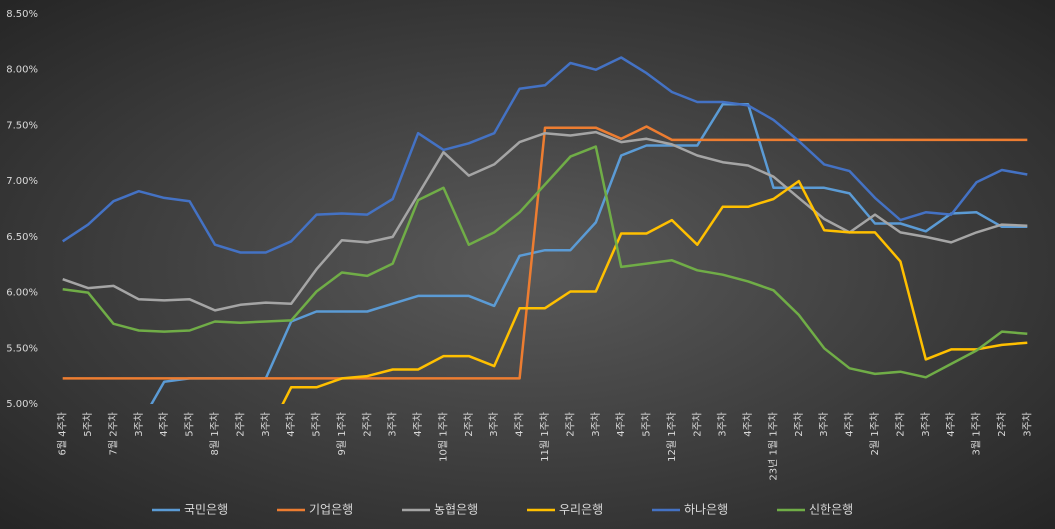 Image resolution: width=1055 pixels, height=529 pixels. I want to click on y-tick-label: 8.00%, so click(22, 70).